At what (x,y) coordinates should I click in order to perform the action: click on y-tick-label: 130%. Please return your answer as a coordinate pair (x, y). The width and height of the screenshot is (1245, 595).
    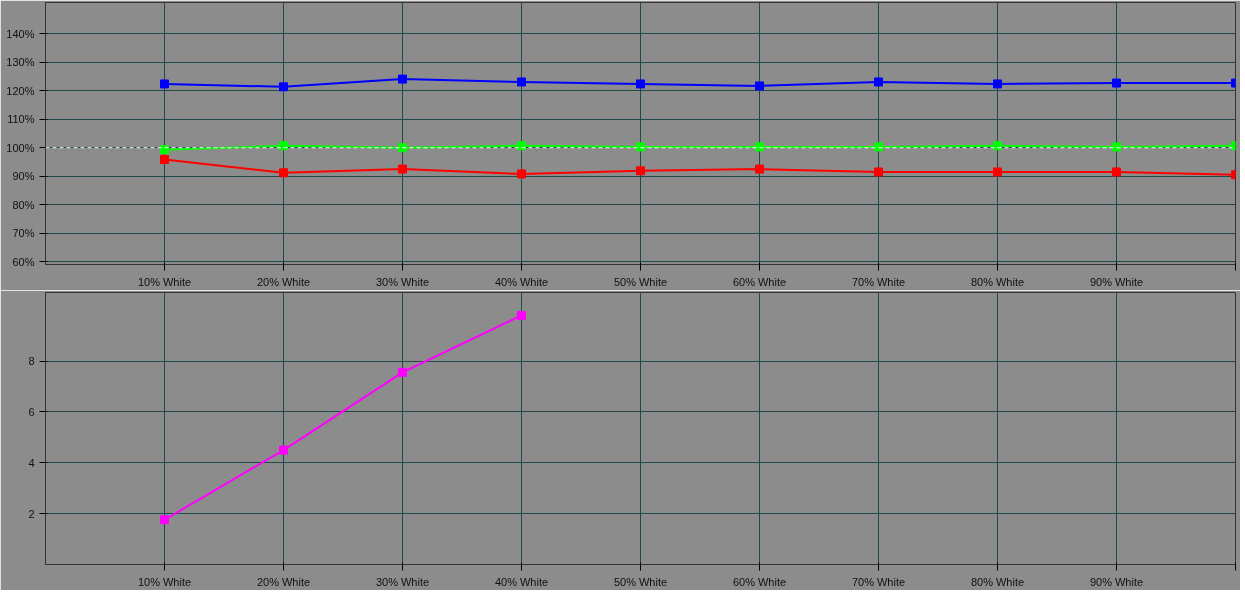
    Looking at the image, I should click on (20, 62).